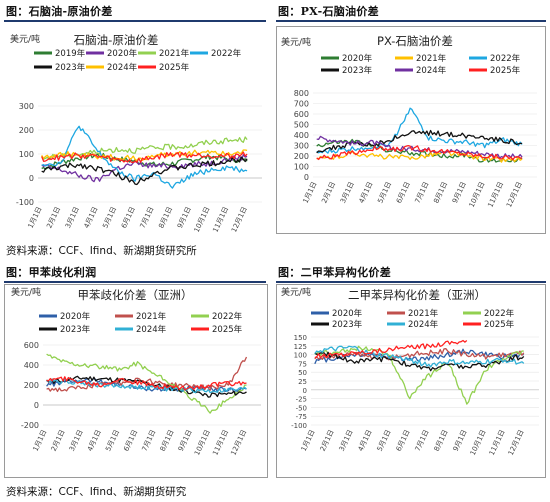  Describe the element at coordinates (301, 408) in the screenshot. I see `y-tick-label: -50` at that location.